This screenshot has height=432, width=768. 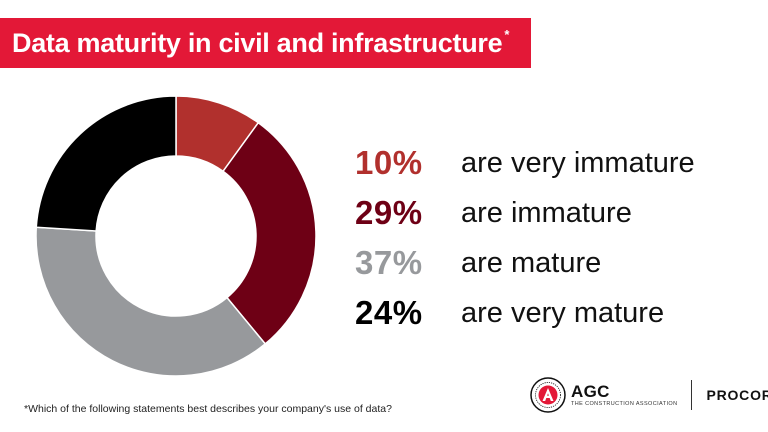 What do you see at coordinates (563, 312) in the screenshot?
I see `legend-label: are very mature` at bounding box center [563, 312].